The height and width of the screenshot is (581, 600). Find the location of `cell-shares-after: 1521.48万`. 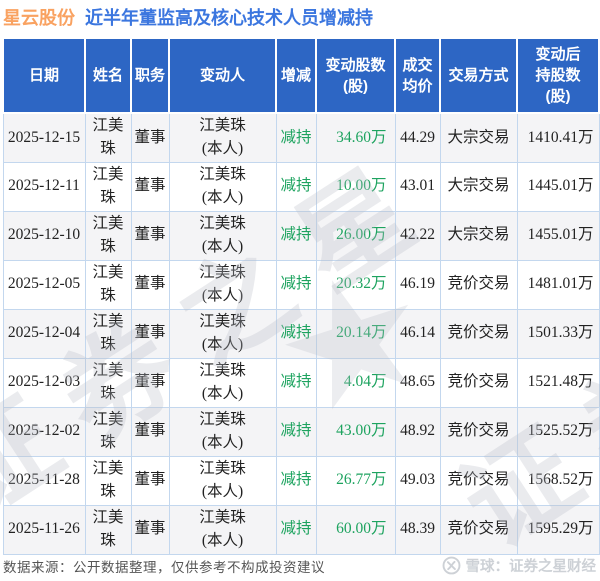

cell-shares-after: 1521.48万 is located at coordinates (558, 382).